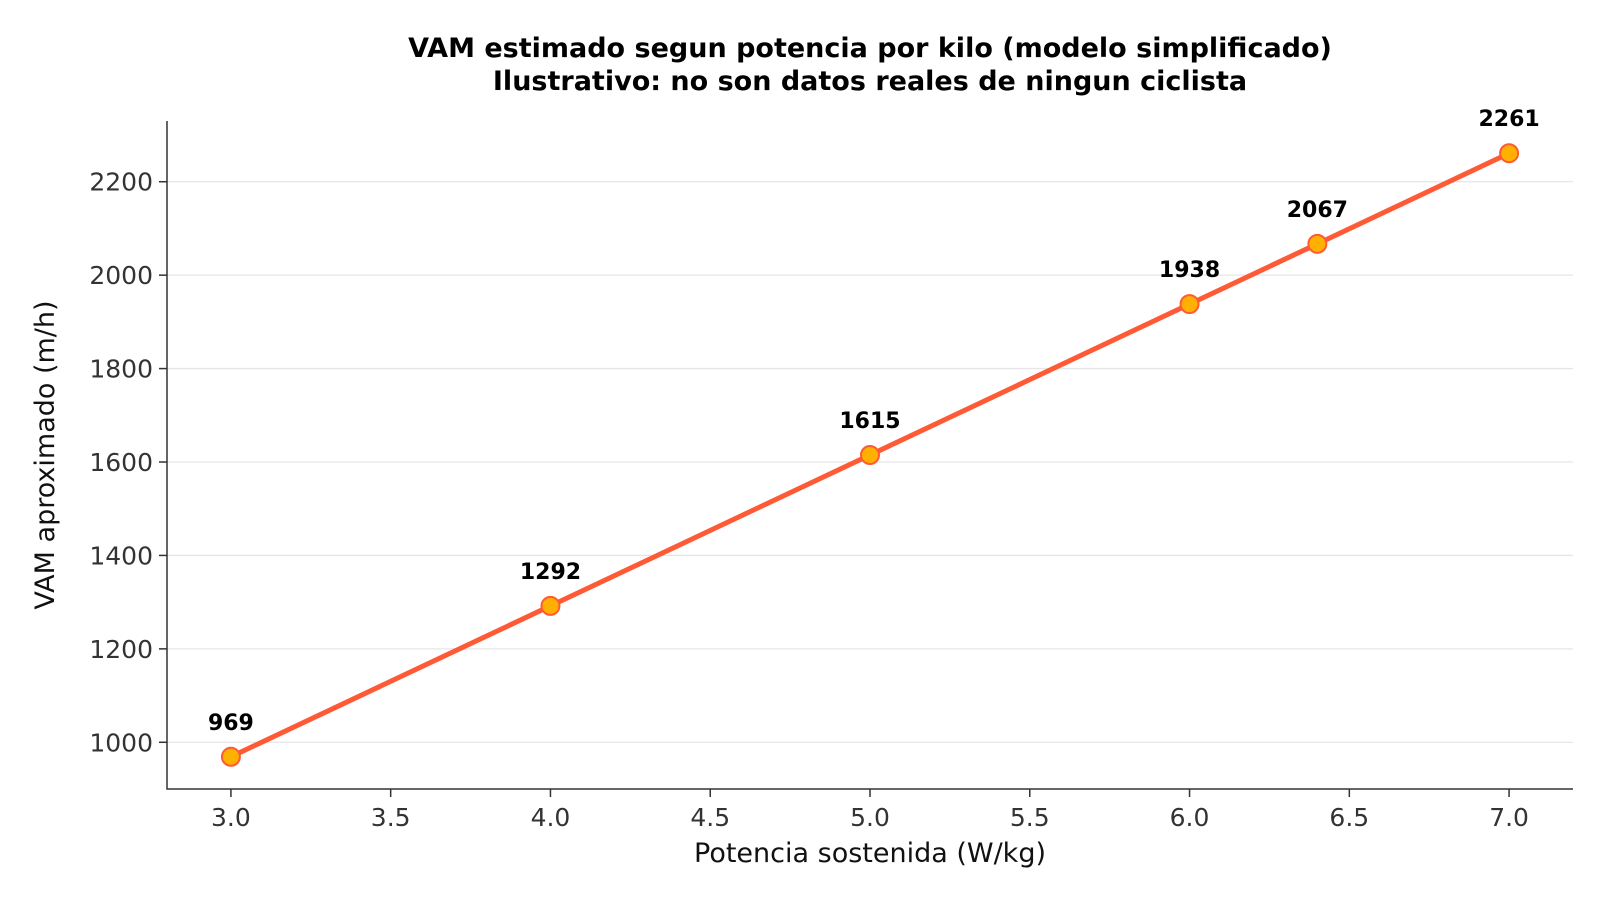  Describe the element at coordinates (231, 723) in the screenshot. I see `data-label: 969` at that location.